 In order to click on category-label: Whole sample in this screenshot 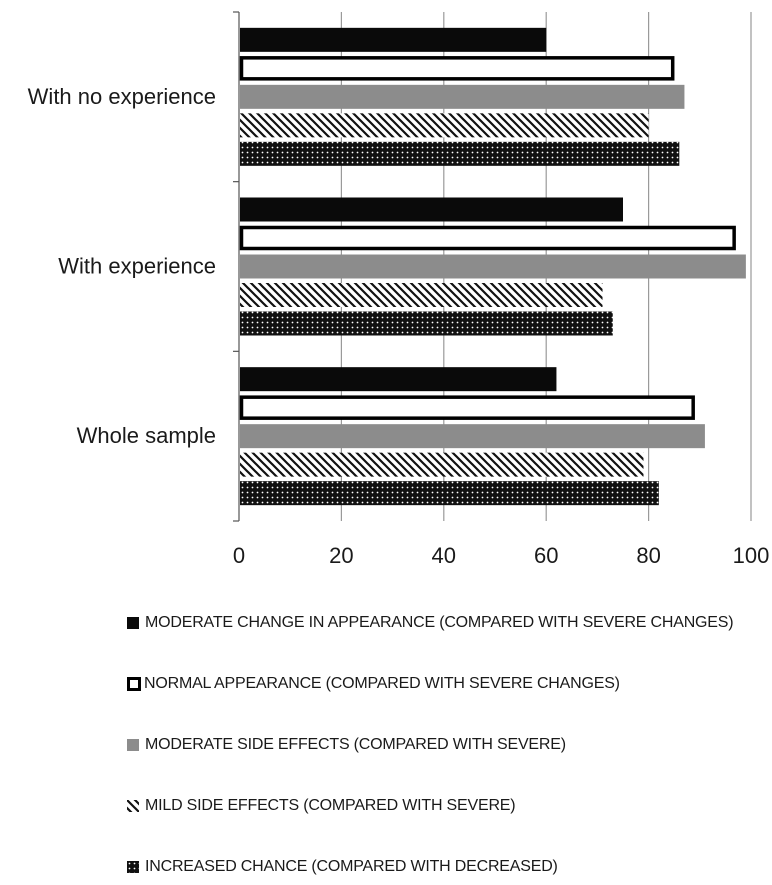, I will do `click(146, 435)`.